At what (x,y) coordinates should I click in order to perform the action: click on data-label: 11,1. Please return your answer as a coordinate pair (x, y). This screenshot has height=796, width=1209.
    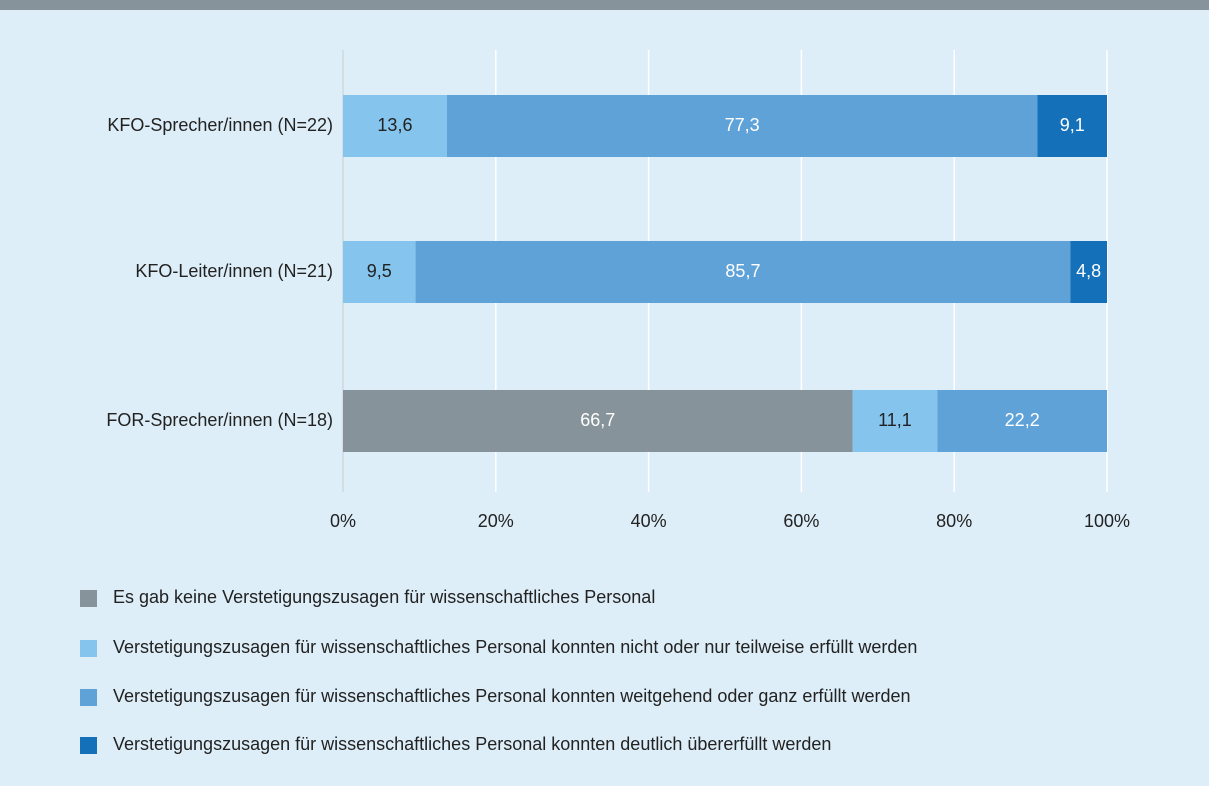
    Looking at the image, I should click on (895, 420).